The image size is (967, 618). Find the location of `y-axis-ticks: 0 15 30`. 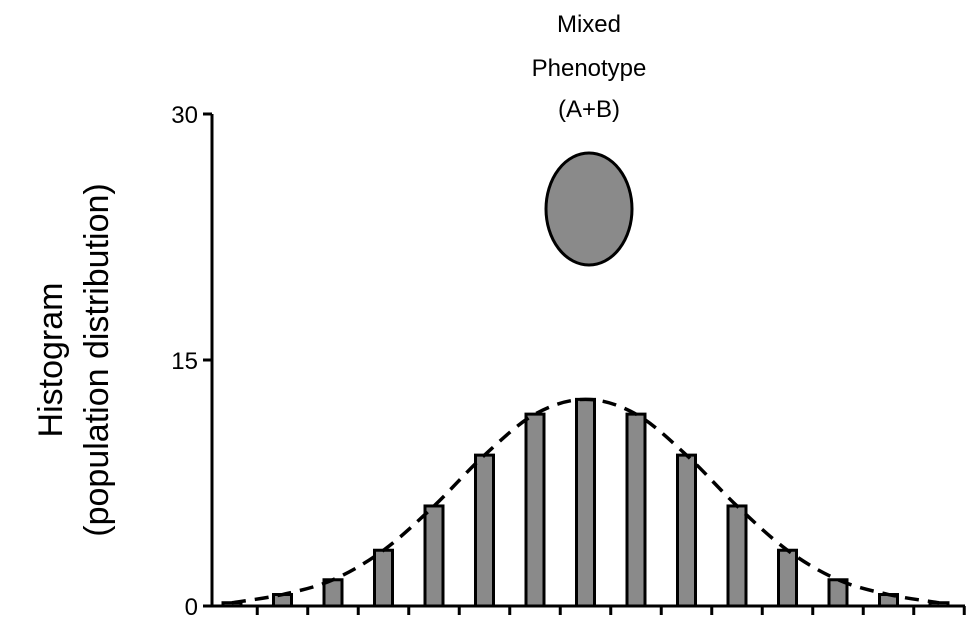

y-axis-ticks: 0 15 30 is located at coordinates (191, 360).